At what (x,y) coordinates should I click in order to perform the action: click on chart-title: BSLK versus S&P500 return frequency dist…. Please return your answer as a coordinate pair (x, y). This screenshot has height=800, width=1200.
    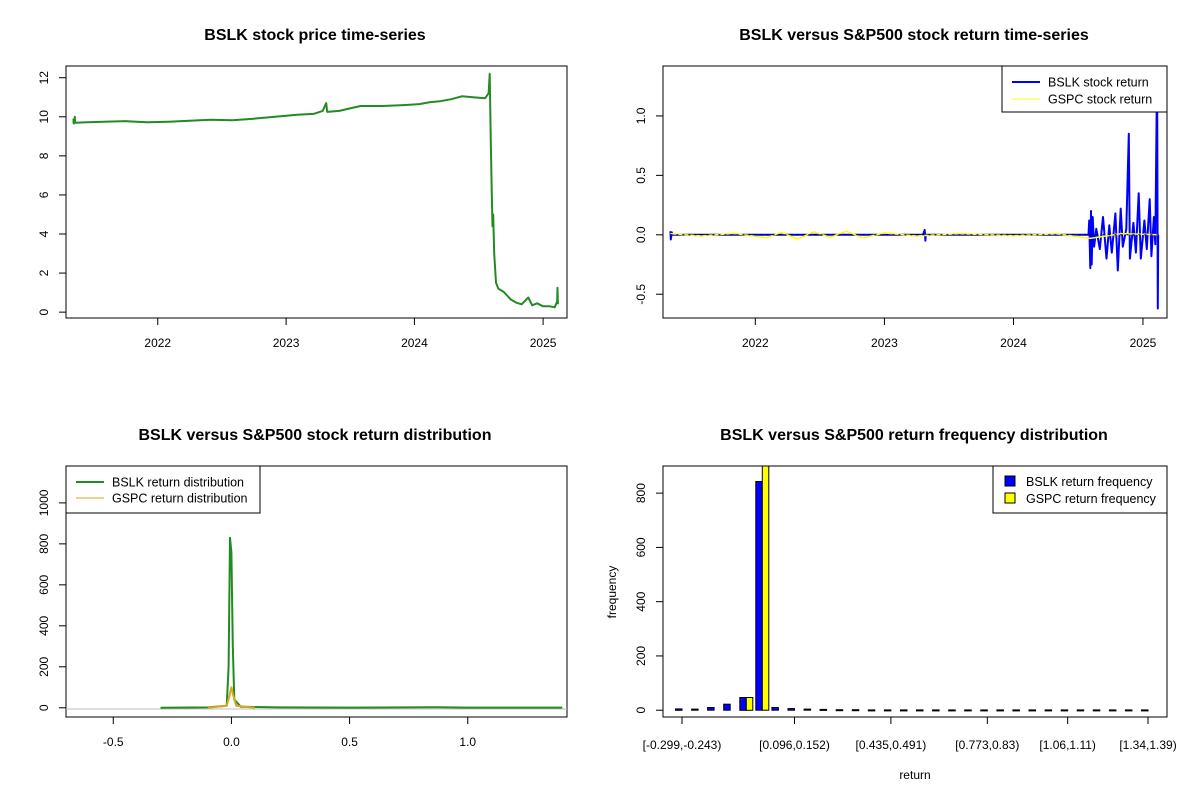
    Looking at the image, I should click on (914, 435).